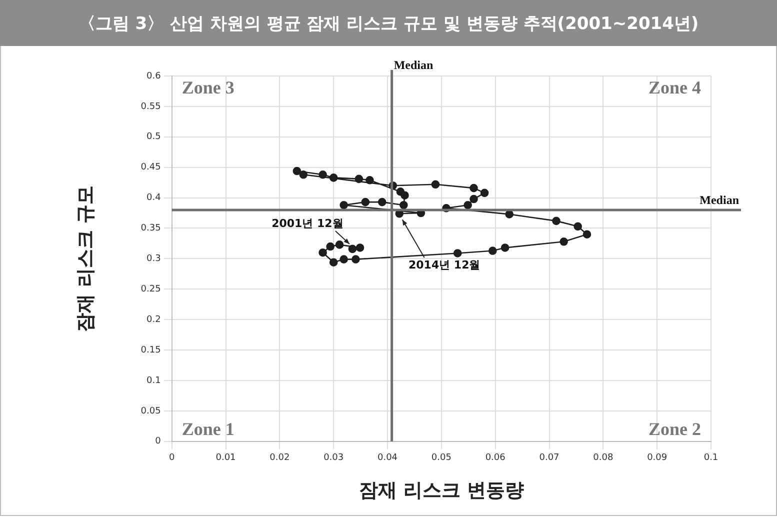  What do you see at coordinates (334, 458) in the screenshot?
I see `x-tick-label: 0.03` at bounding box center [334, 458].